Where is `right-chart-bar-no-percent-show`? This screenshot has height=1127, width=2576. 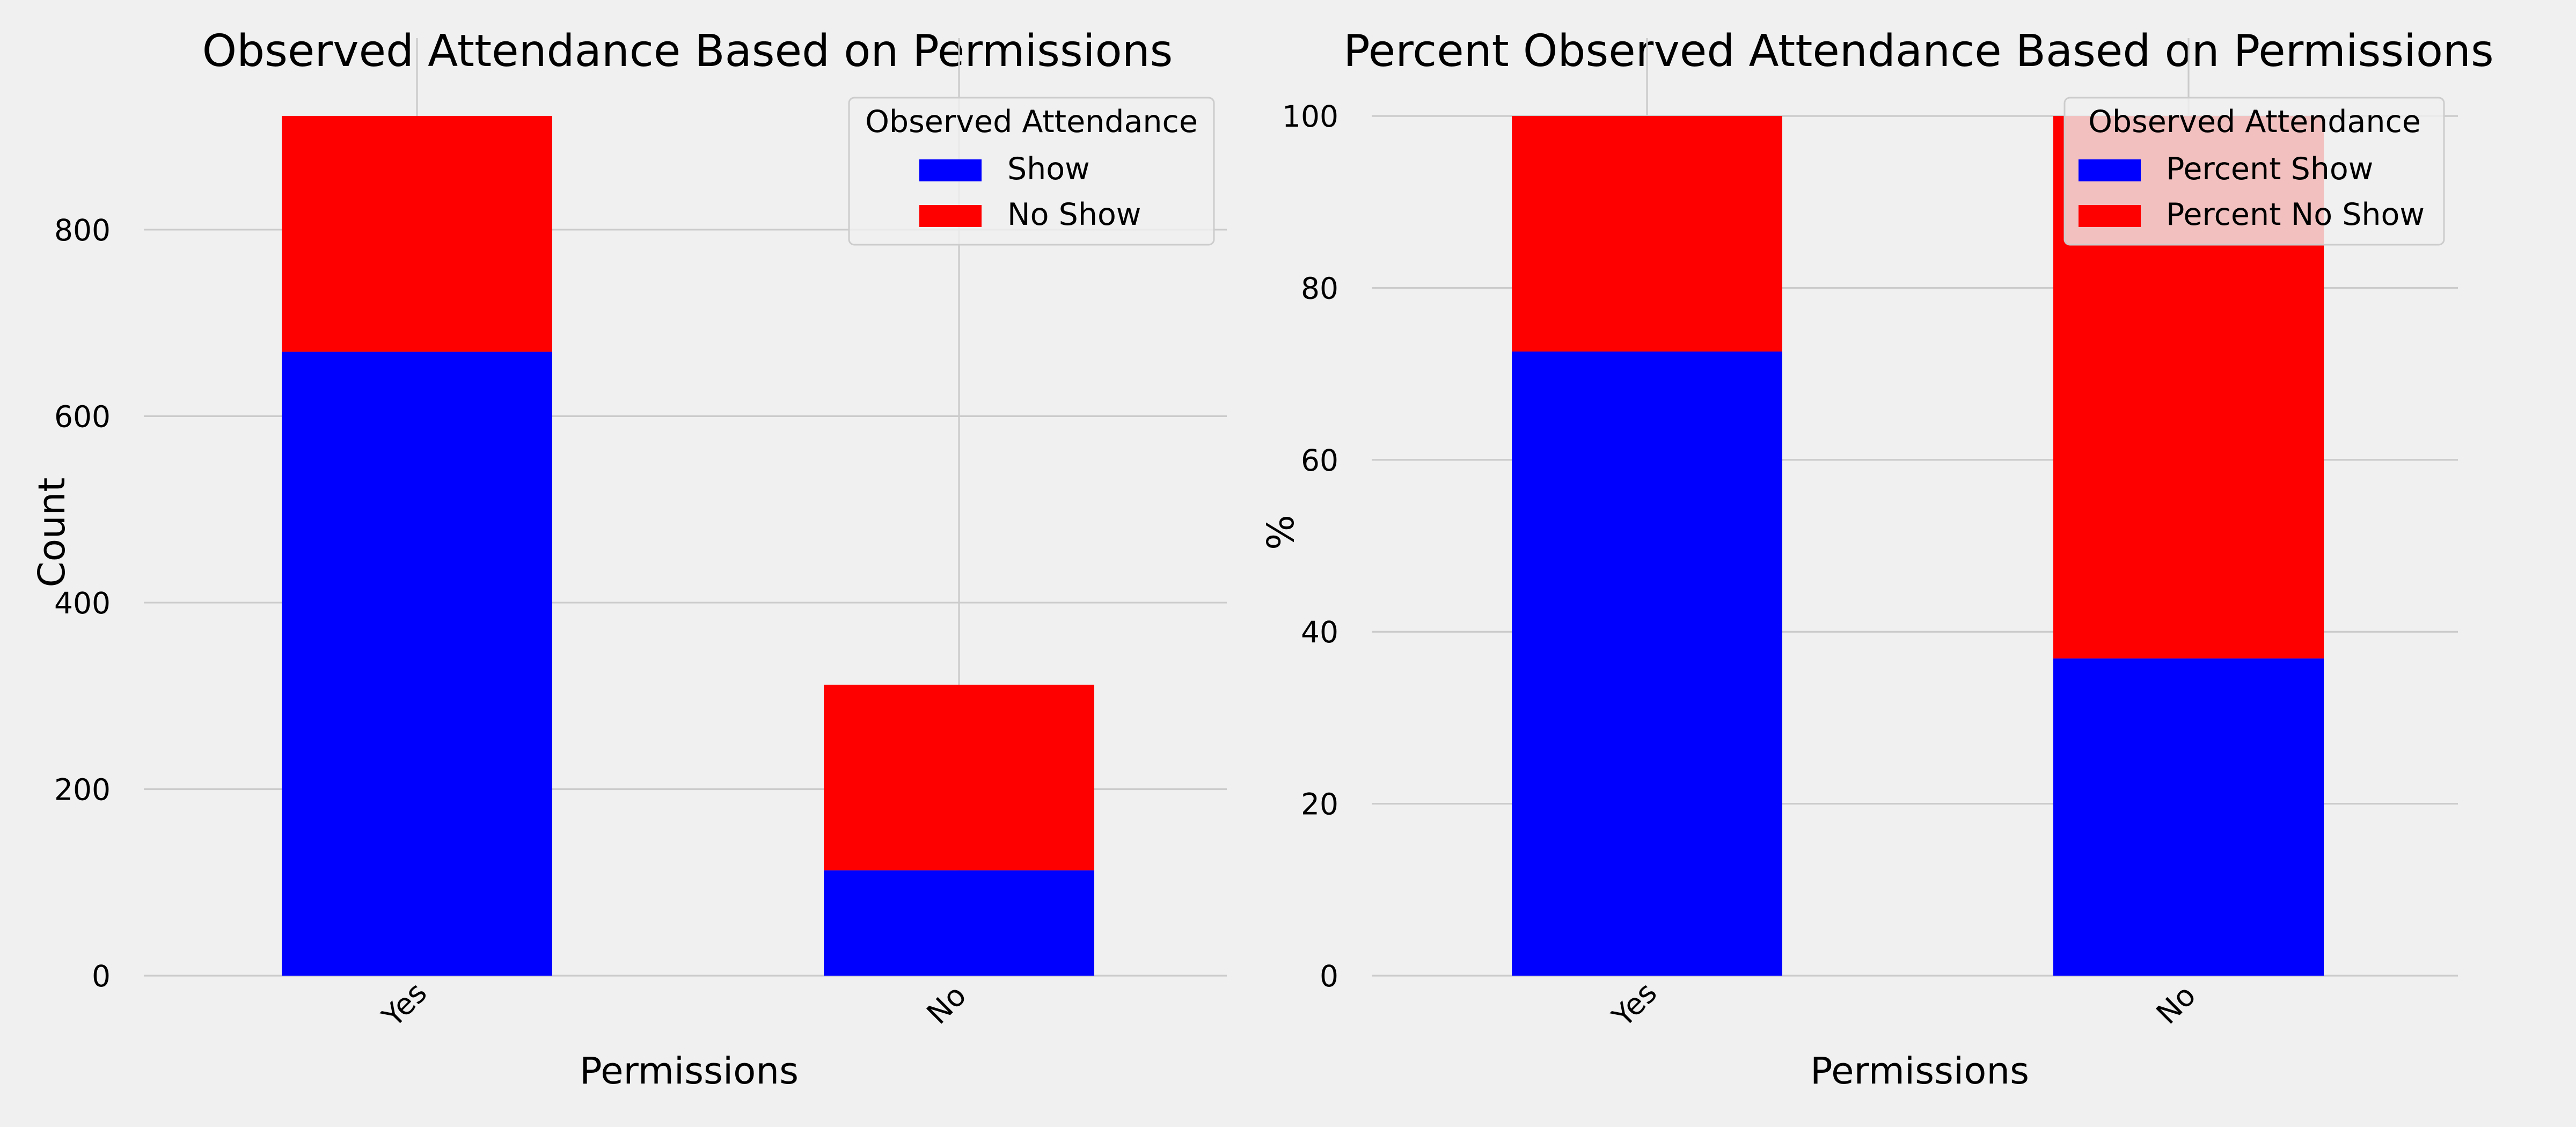 right-chart-bar-no-percent-show is located at coordinates (2188, 817).